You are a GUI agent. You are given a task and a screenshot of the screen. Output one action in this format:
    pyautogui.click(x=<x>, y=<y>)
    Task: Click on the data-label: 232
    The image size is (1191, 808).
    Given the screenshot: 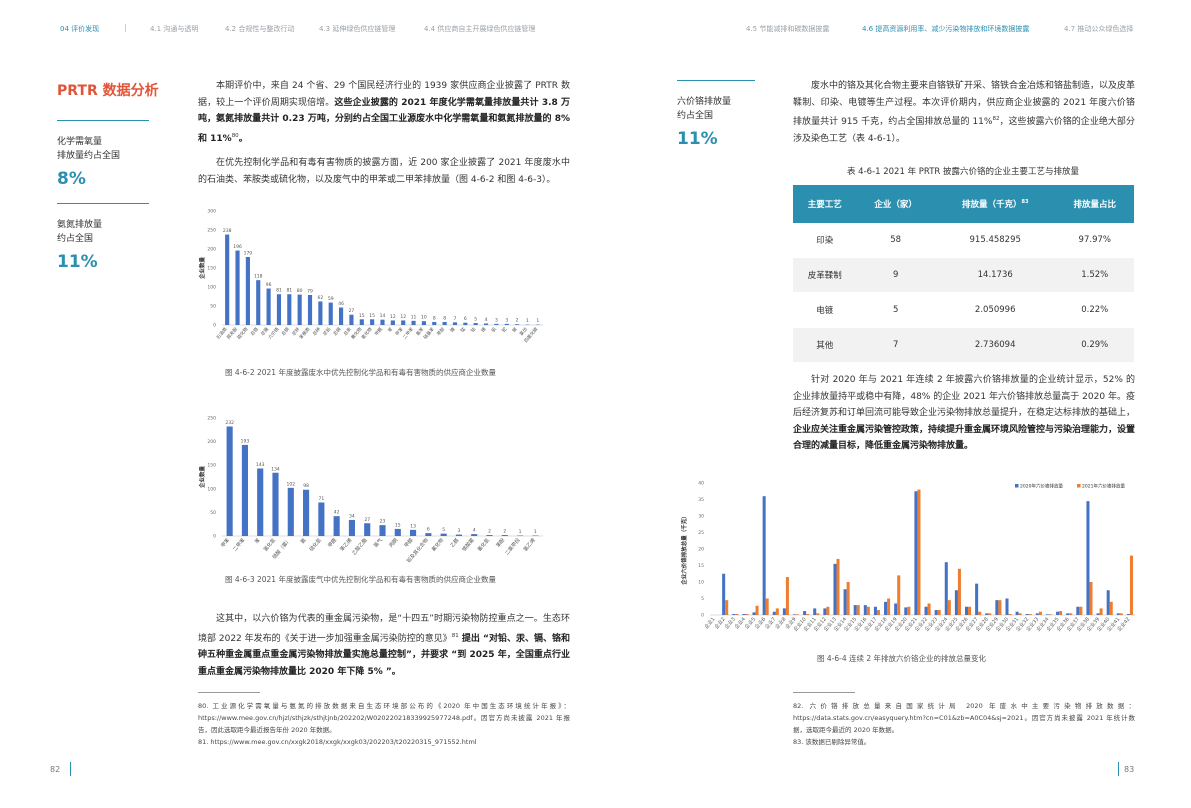 What is the action you would take?
    pyautogui.click(x=229, y=423)
    